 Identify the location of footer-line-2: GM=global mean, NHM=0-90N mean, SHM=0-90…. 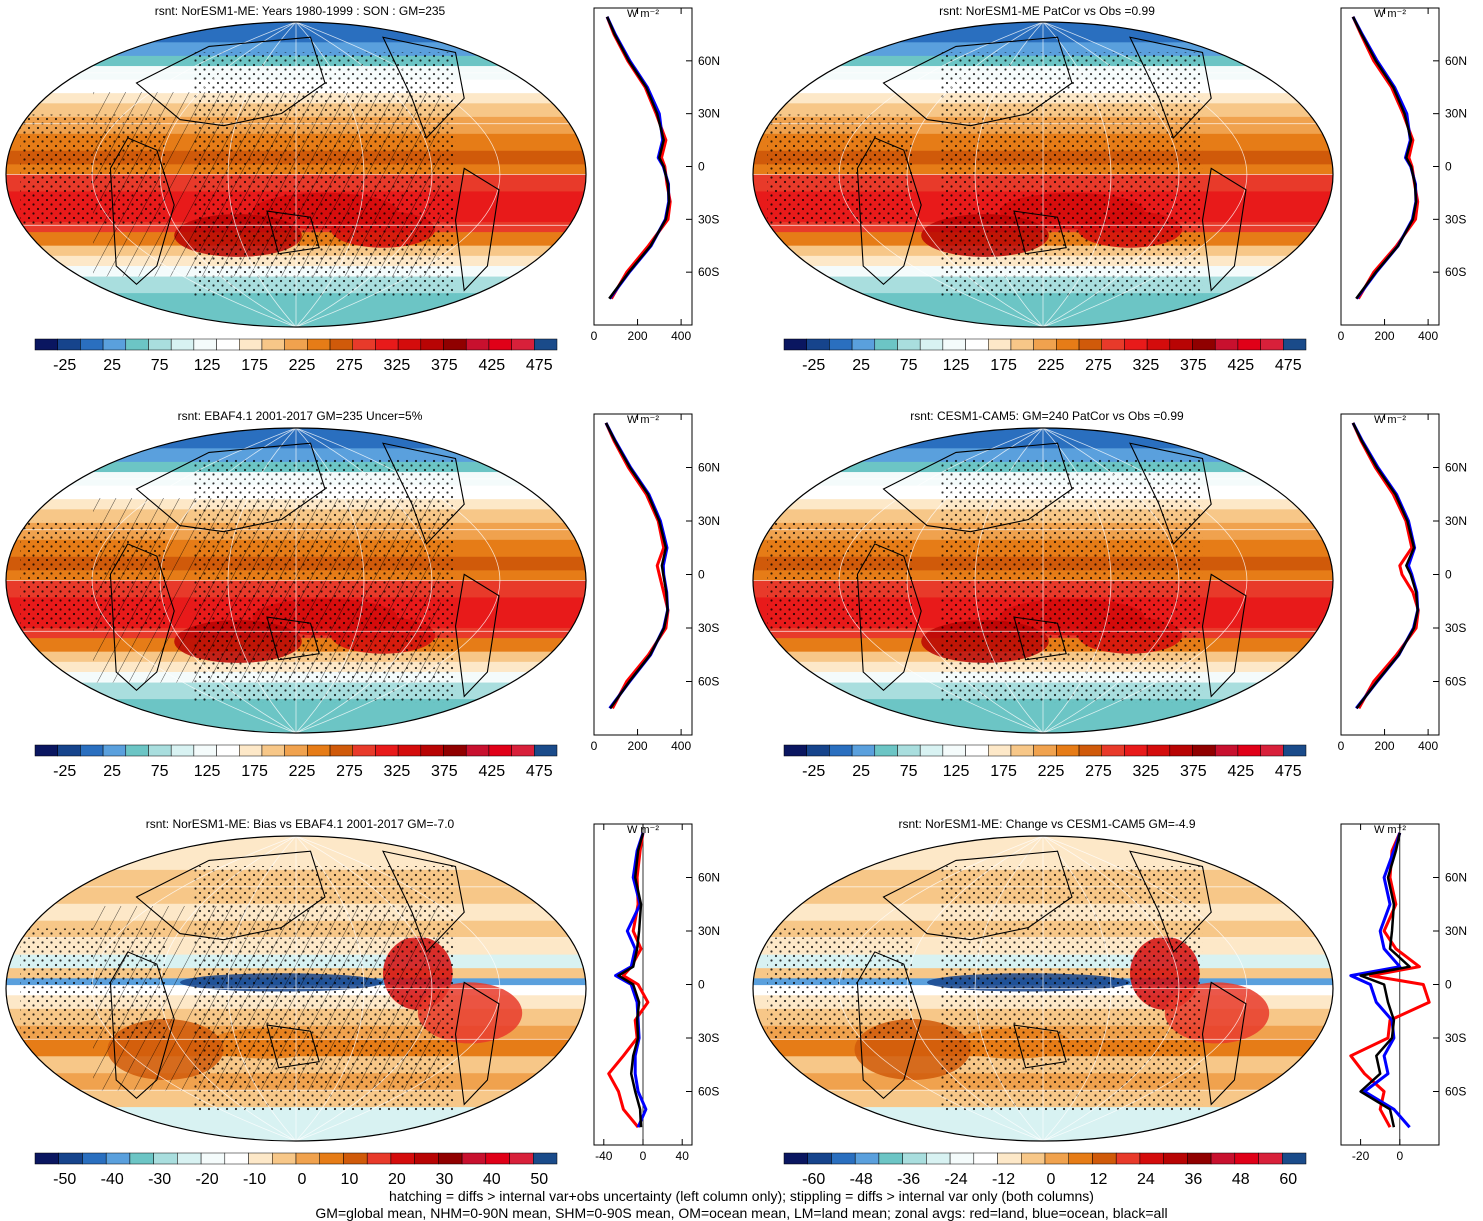
(741, 1213).